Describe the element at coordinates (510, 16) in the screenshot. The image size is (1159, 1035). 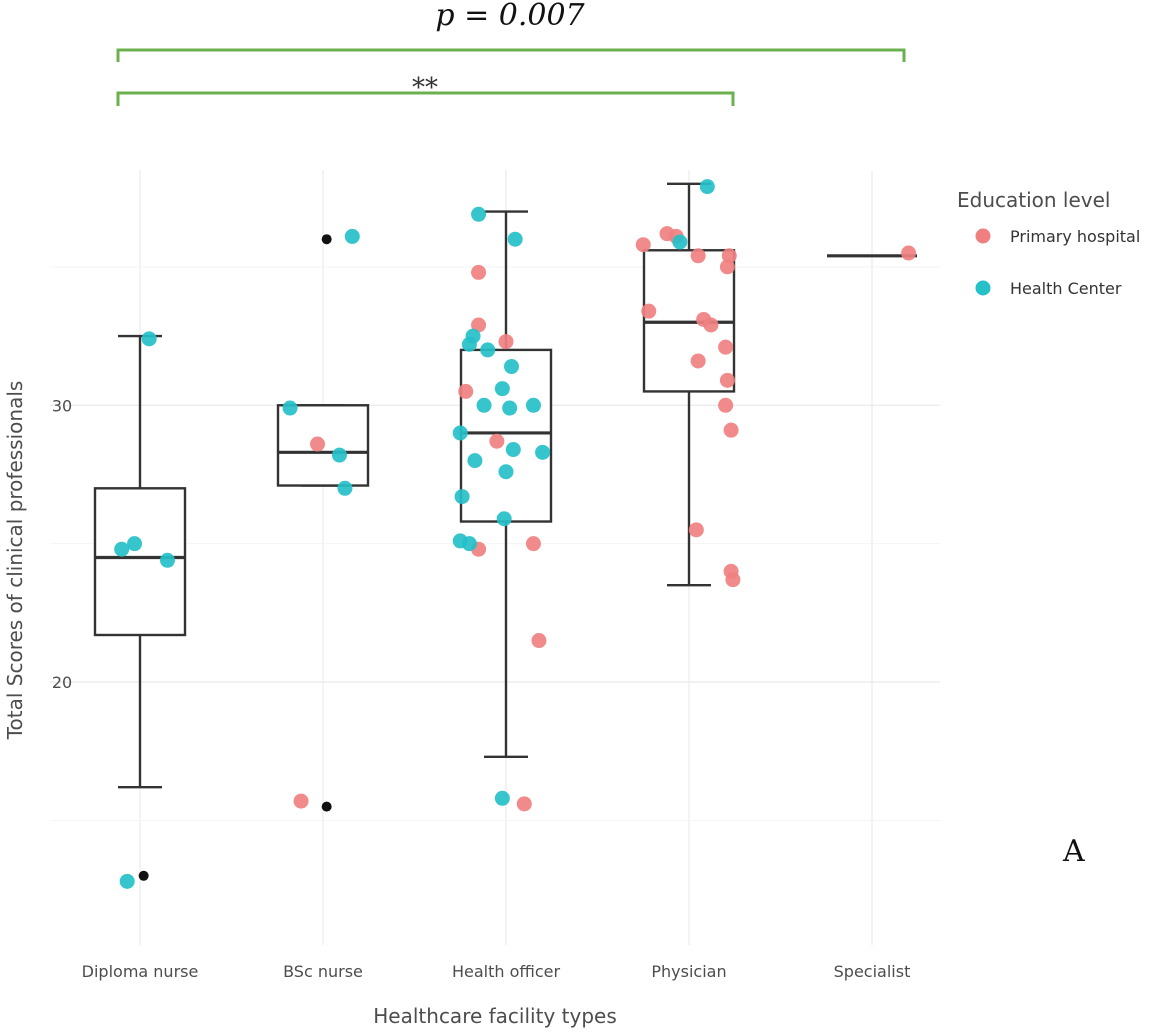
I see `p-value-annotation: p = 0.007` at that location.